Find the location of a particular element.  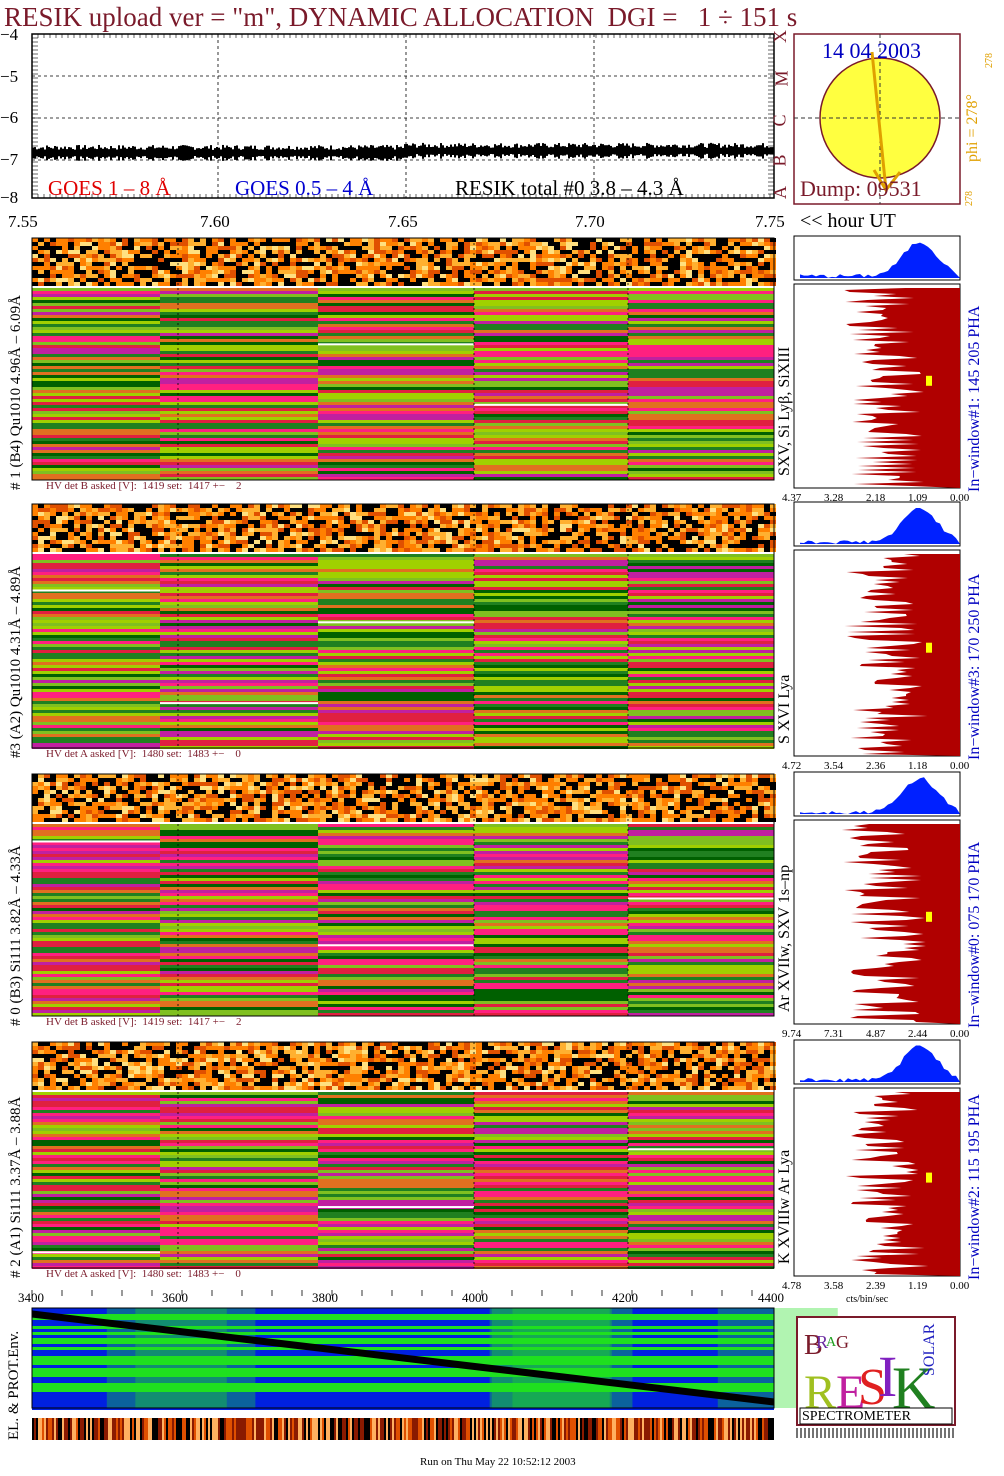

sun-pointer is located at coordinates (879, 121).